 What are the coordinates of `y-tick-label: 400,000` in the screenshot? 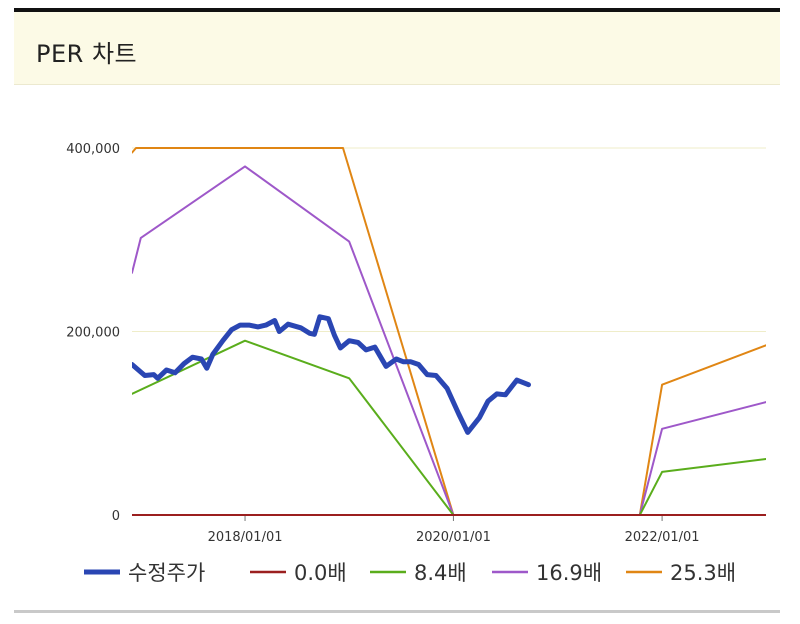 It's located at (93, 149).